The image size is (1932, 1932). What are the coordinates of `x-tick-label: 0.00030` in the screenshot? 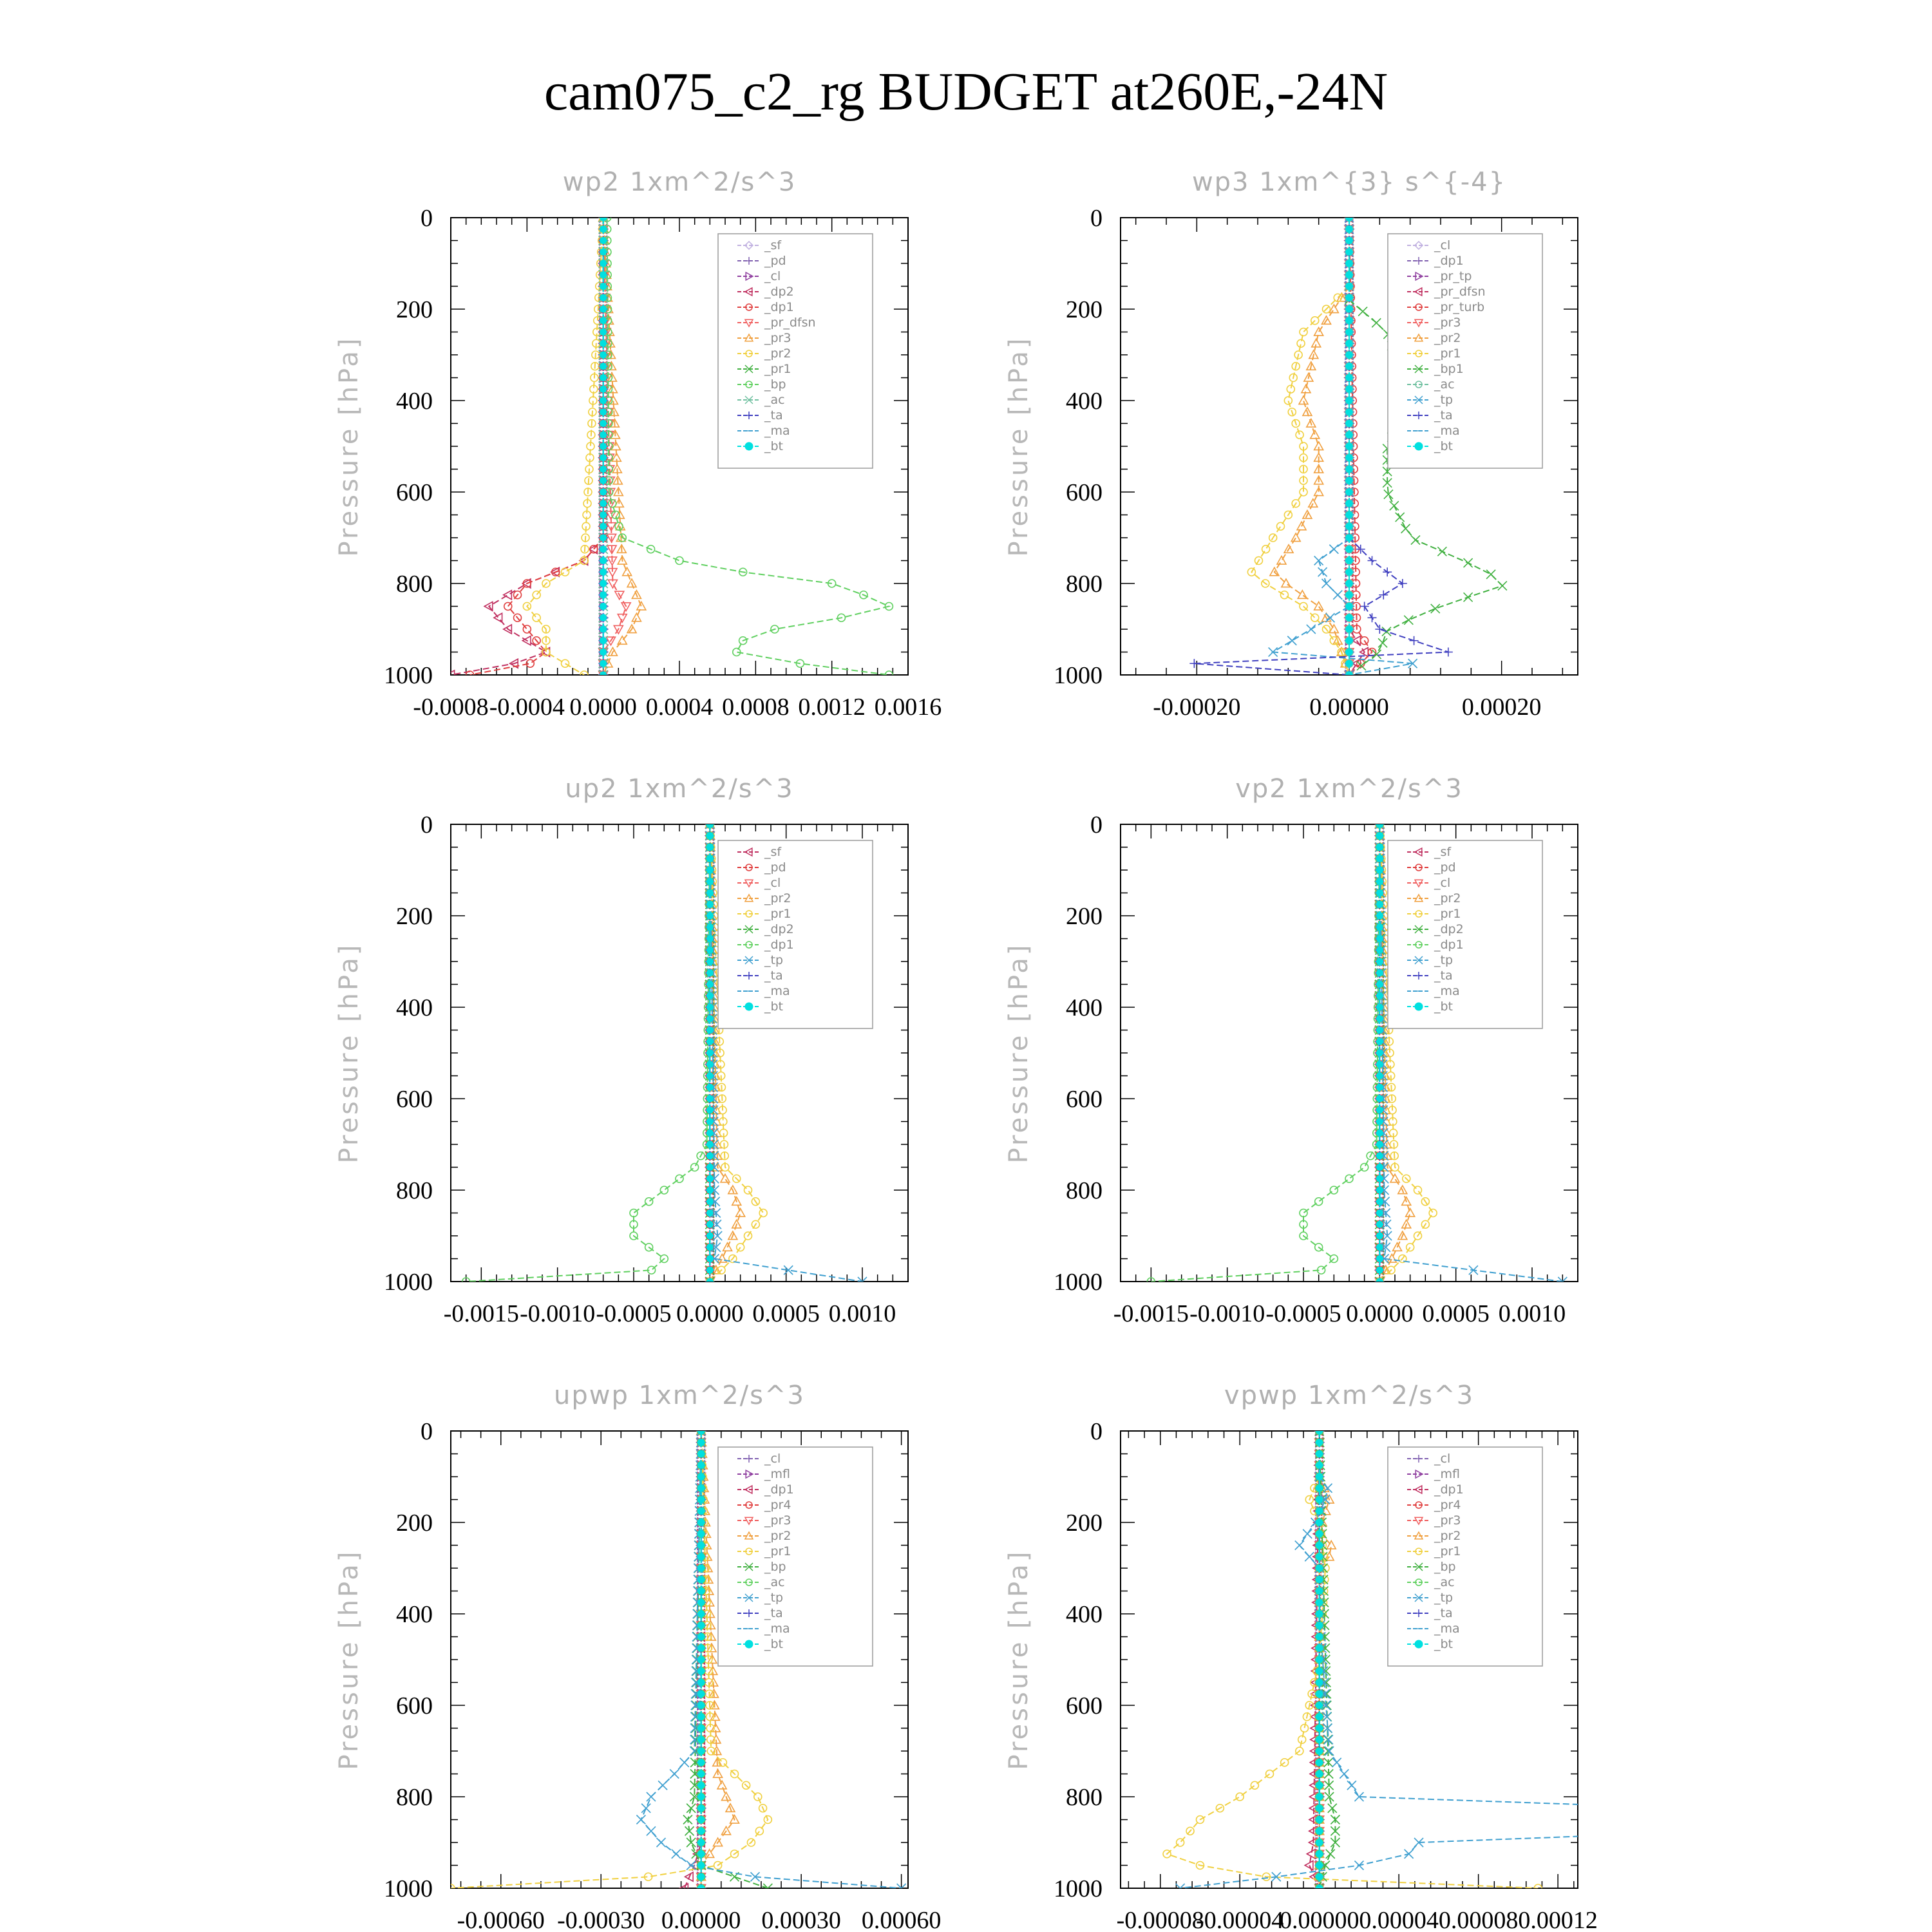 It's located at (801, 1919).